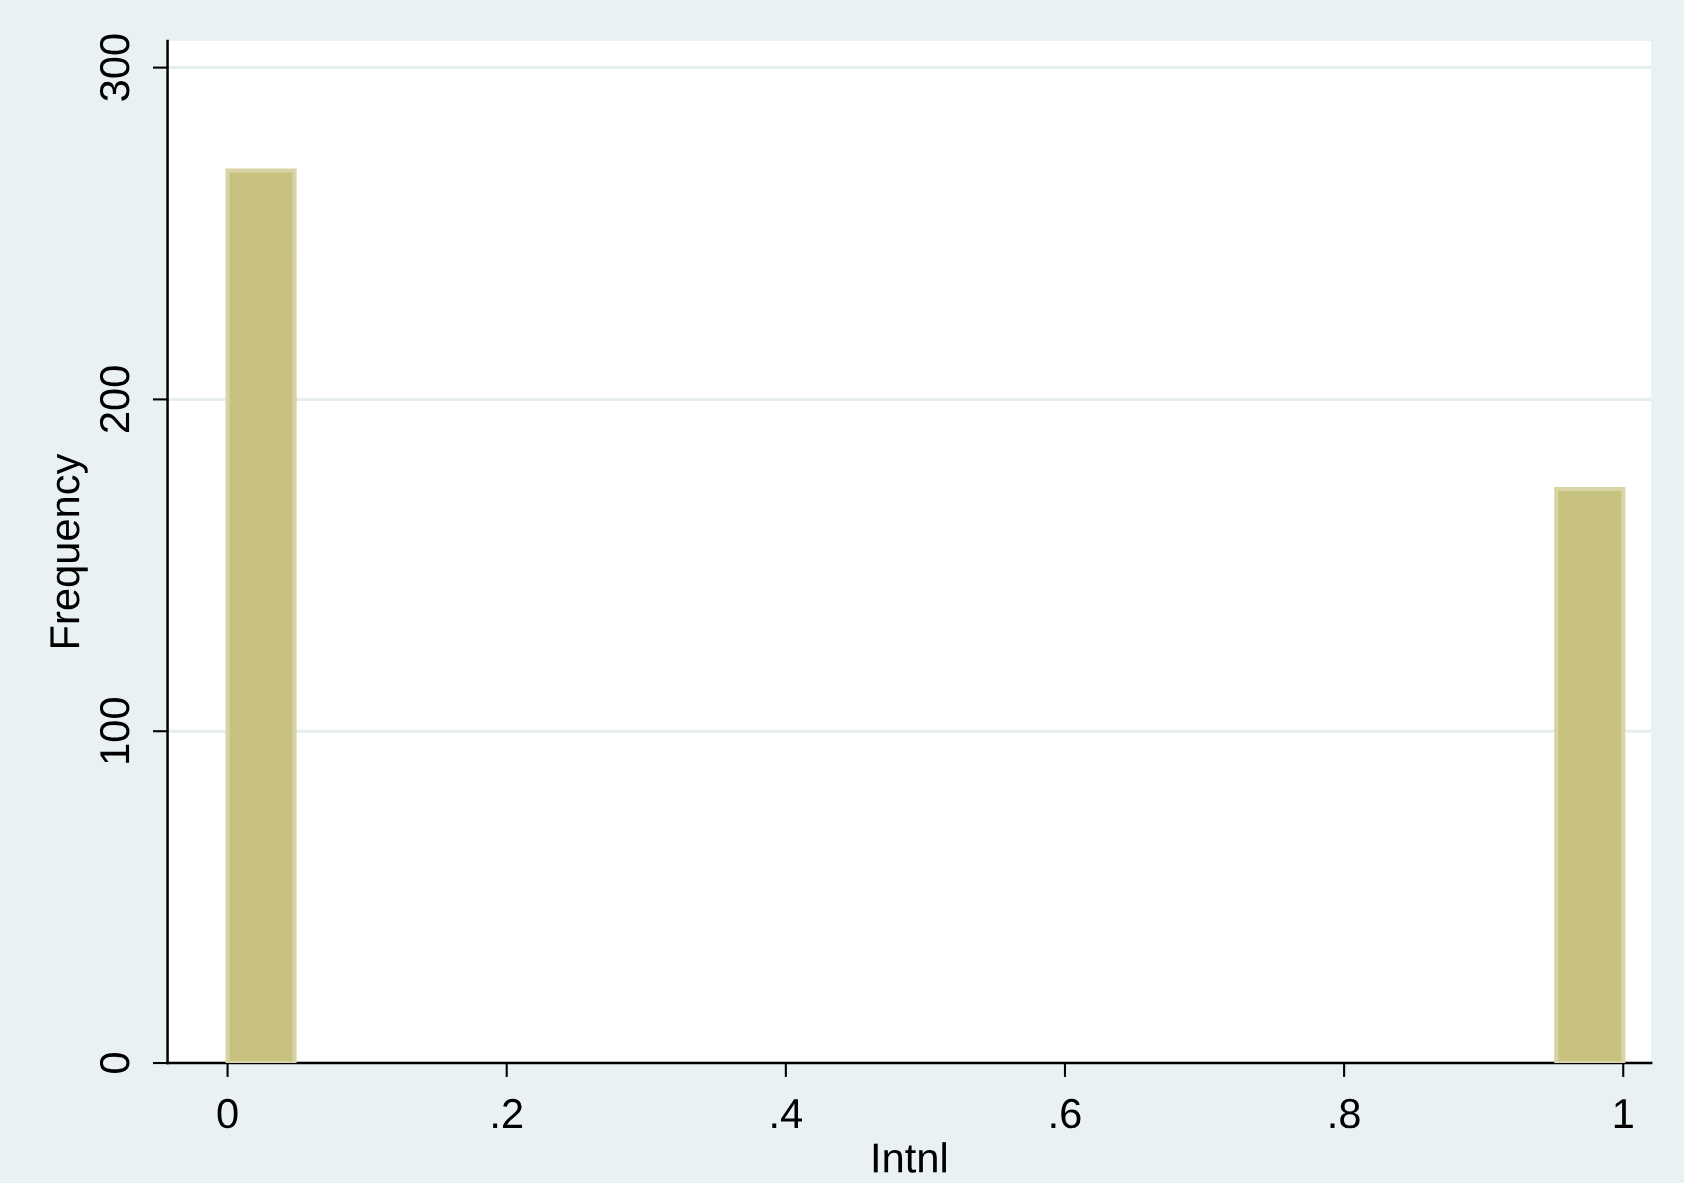  Describe the element at coordinates (69, 550) in the screenshot. I see `y-axis-title: Frequency` at that location.